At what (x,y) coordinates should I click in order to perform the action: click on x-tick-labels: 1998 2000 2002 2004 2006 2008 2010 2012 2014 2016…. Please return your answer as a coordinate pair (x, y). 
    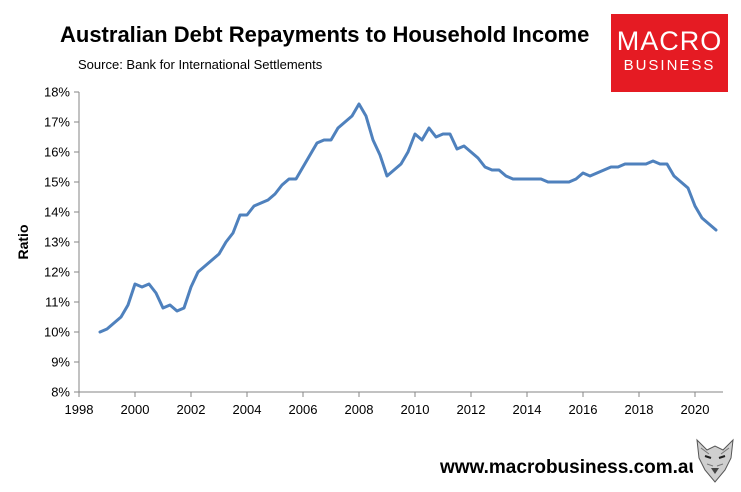
    Looking at the image, I should click on (387, 409).